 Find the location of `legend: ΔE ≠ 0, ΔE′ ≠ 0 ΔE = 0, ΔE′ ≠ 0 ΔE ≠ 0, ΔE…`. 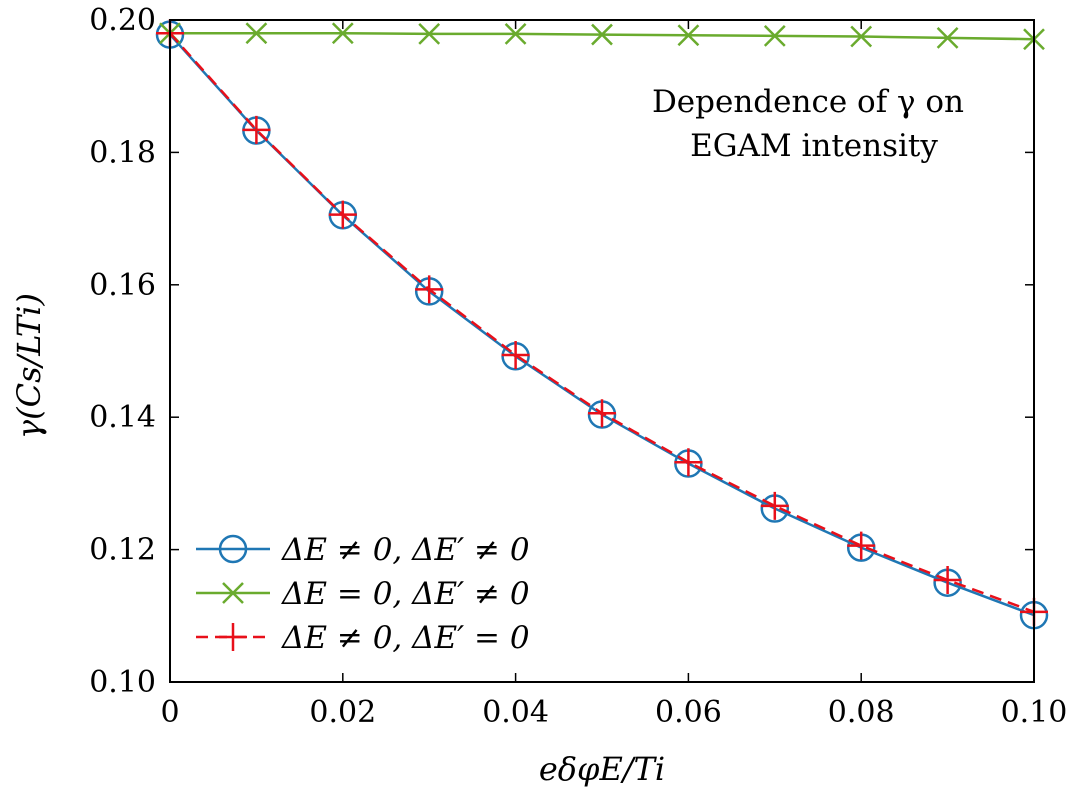

legend: ΔE ≠ 0, ΔE′ ≠ 0 ΔE = 0, ΔE′ ≠ 0 ΔE ≠ 0, ΔE… is located at coordinates (363, 594).